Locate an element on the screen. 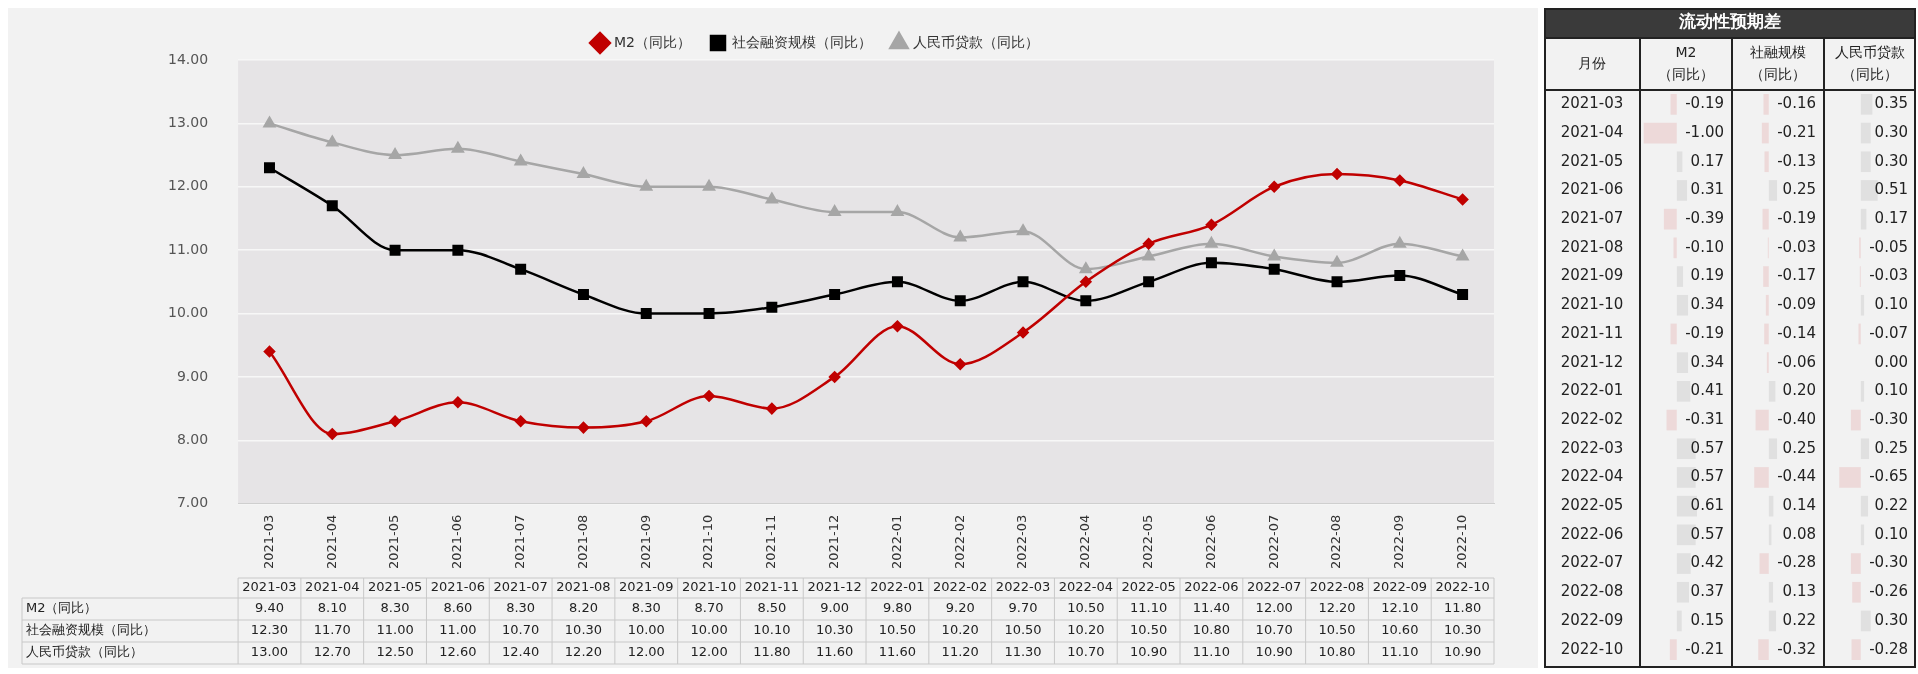  data-label: 11.80 is located at coordinates (1462, 608).